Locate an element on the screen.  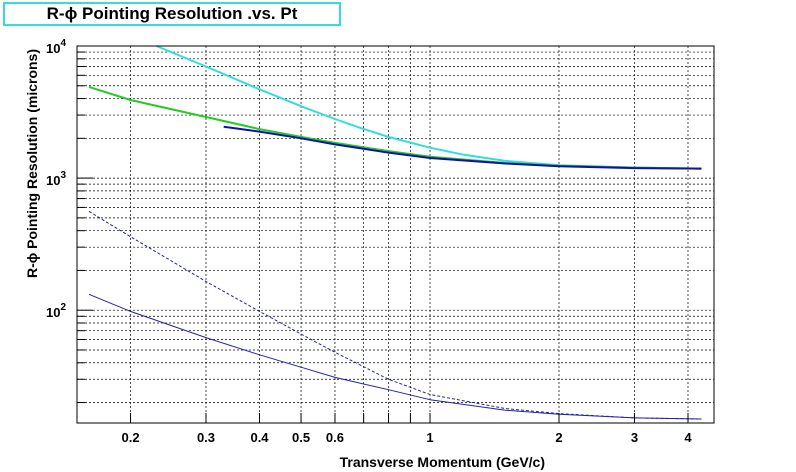
x-tick-label: 0.4 is located at coordinates (259, 437).